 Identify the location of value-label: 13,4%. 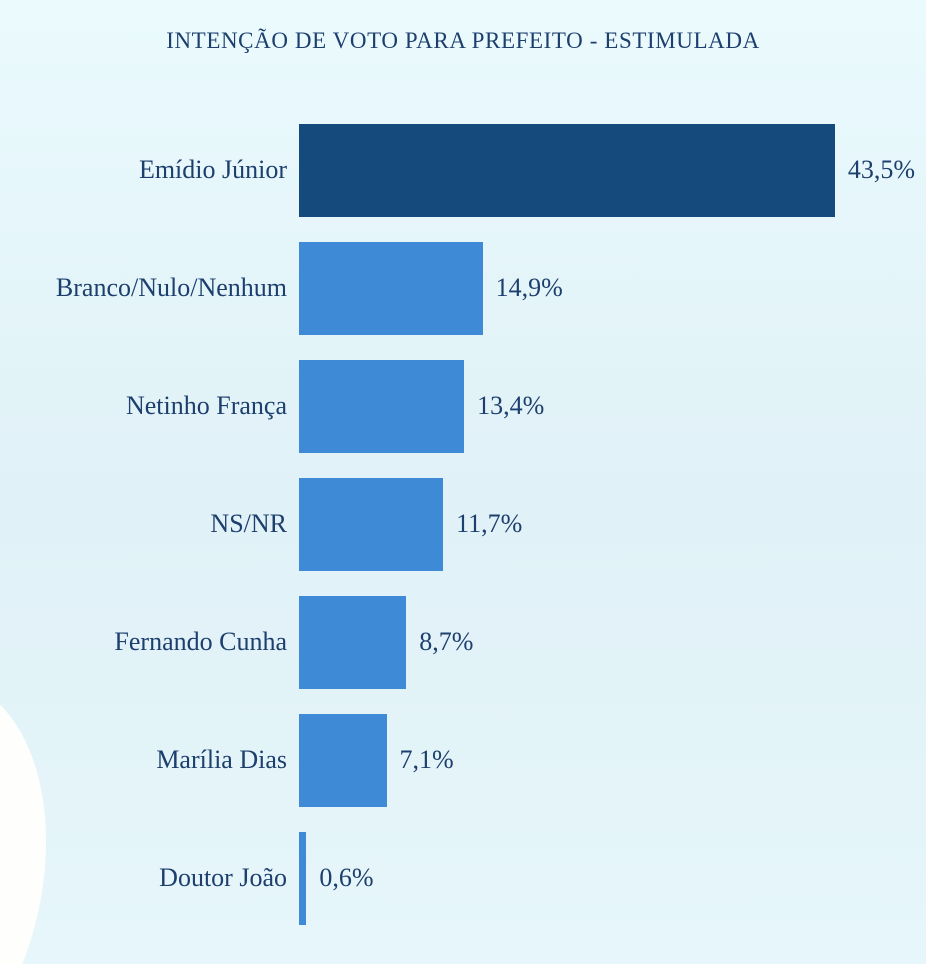
(511, 405).